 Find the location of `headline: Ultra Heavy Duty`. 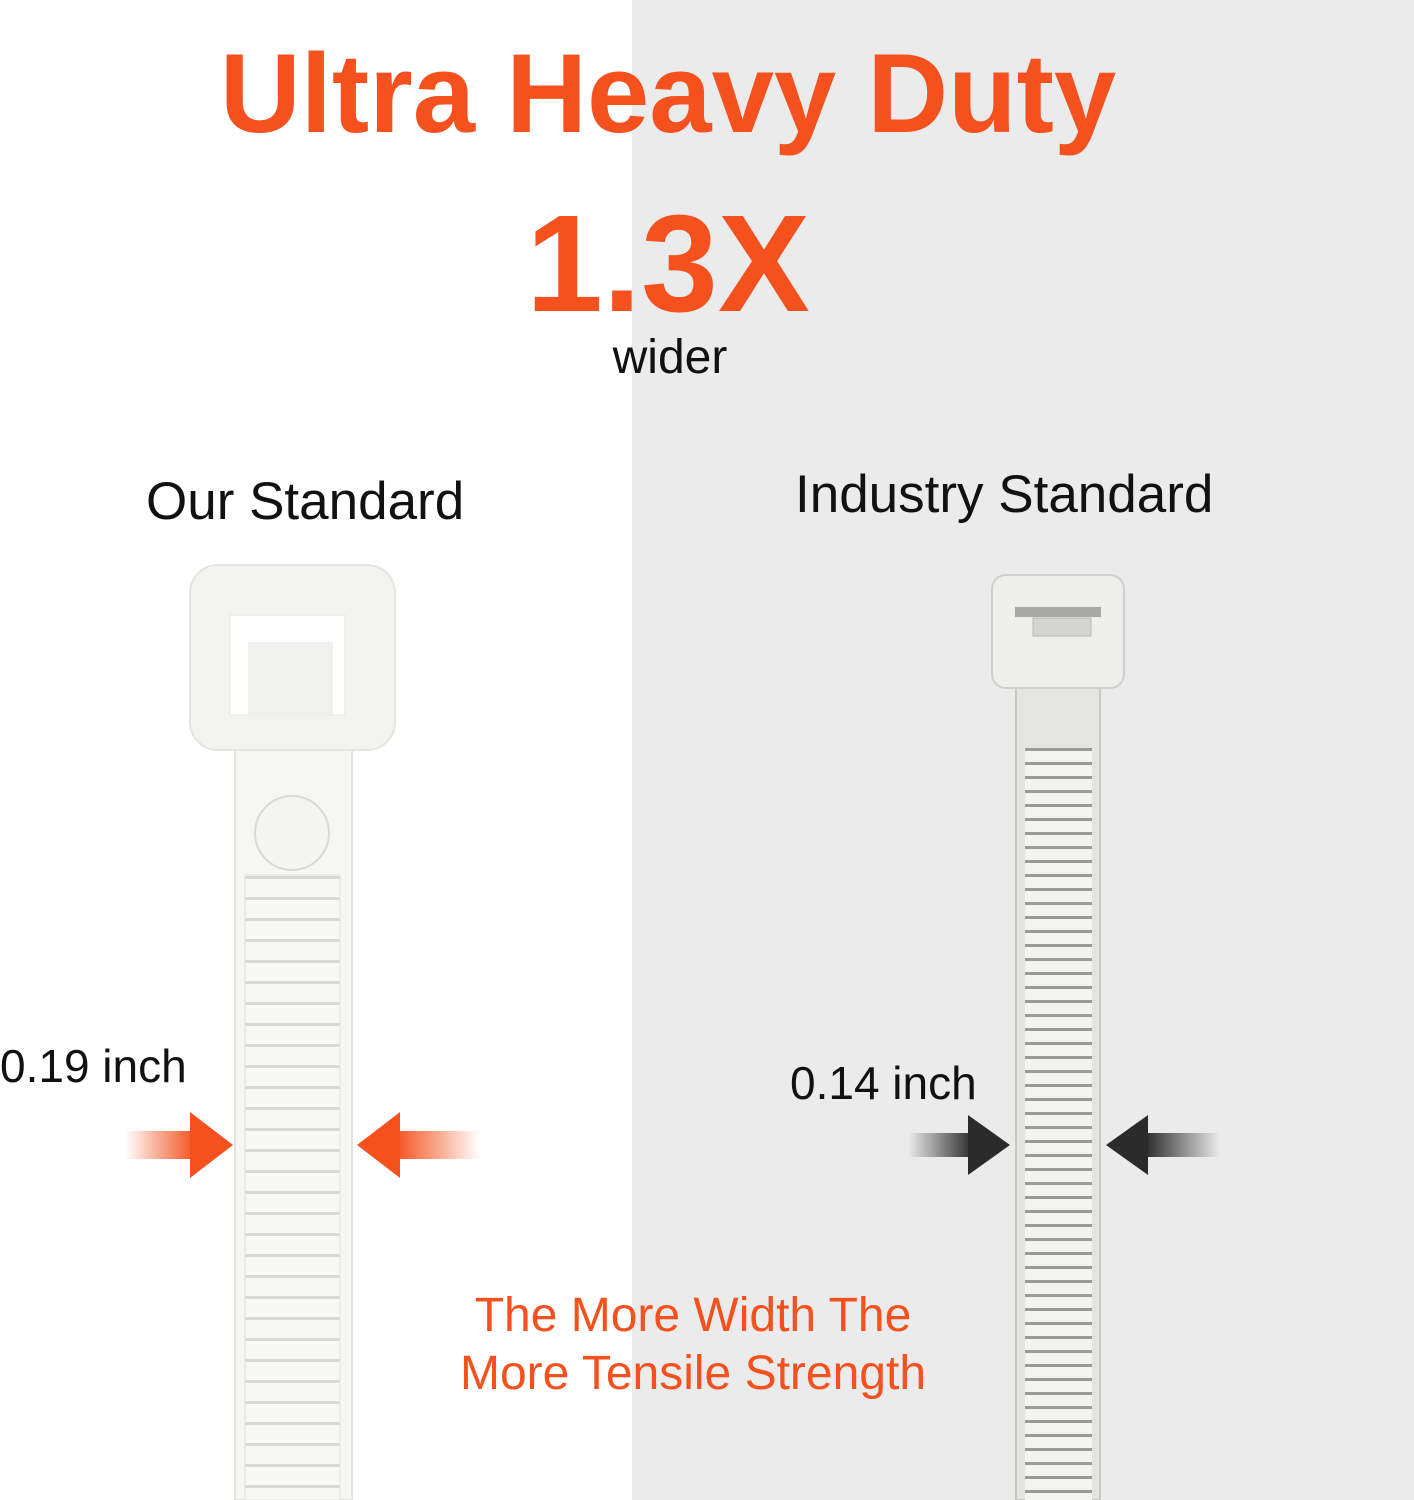

headline: Ultra Heavy Duty is located at coordinates (668, 93).